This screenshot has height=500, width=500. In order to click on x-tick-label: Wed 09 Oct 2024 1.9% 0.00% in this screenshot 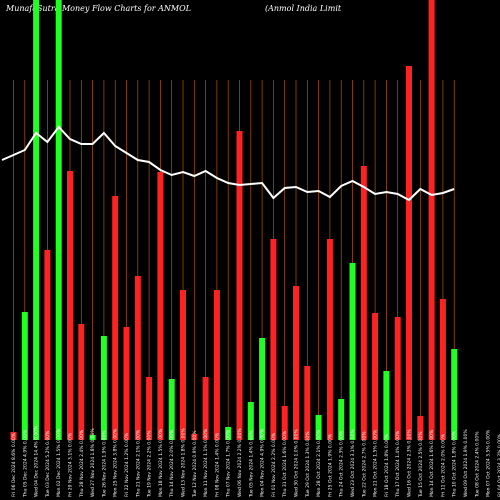, I will do `click(466, 463)`.